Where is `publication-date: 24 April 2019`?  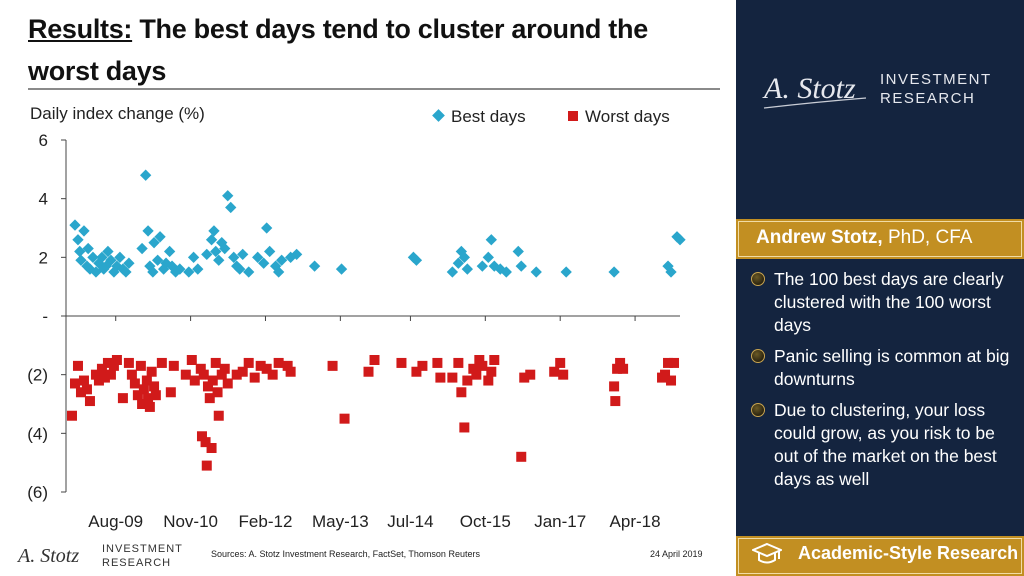 publication-date: 24 April 2019 is located at coordinates (676, 554).